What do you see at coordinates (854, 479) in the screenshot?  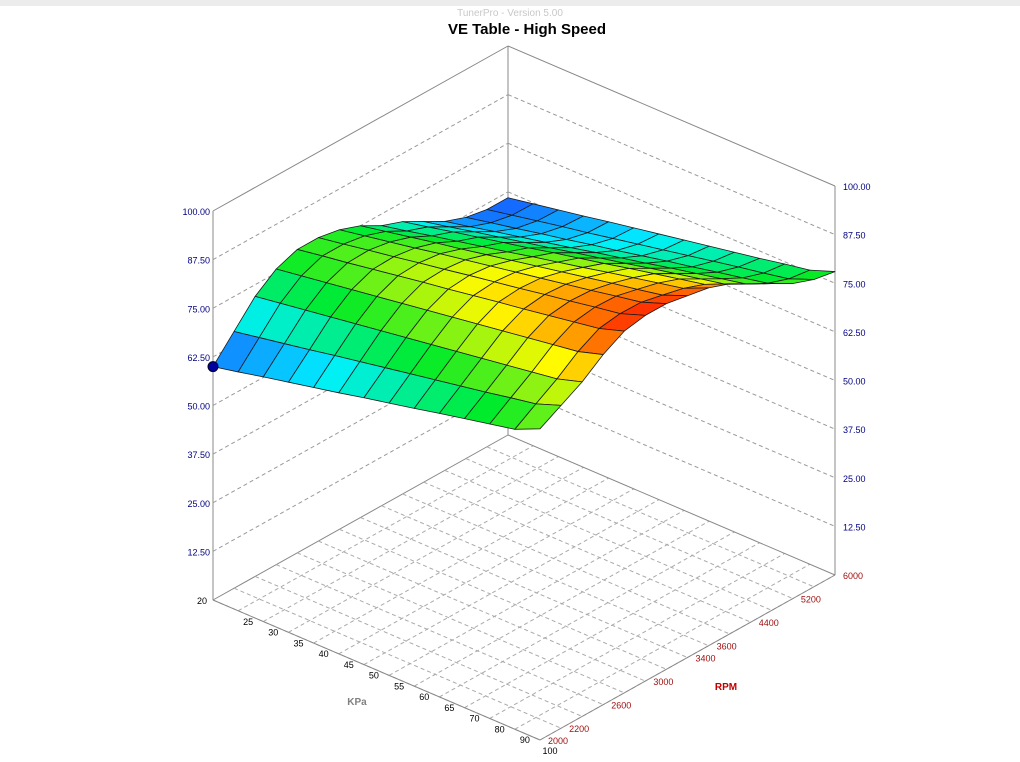 I see `z-tick-label-right: 25.00` at bounding box center [854, 479].